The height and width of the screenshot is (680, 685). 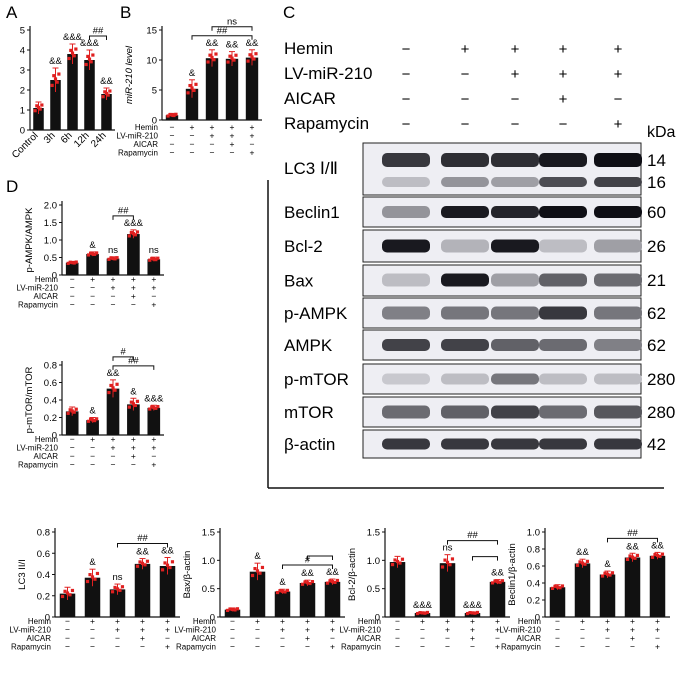 I want to click on protein-label: β-actin, so click(x=309, y=444).